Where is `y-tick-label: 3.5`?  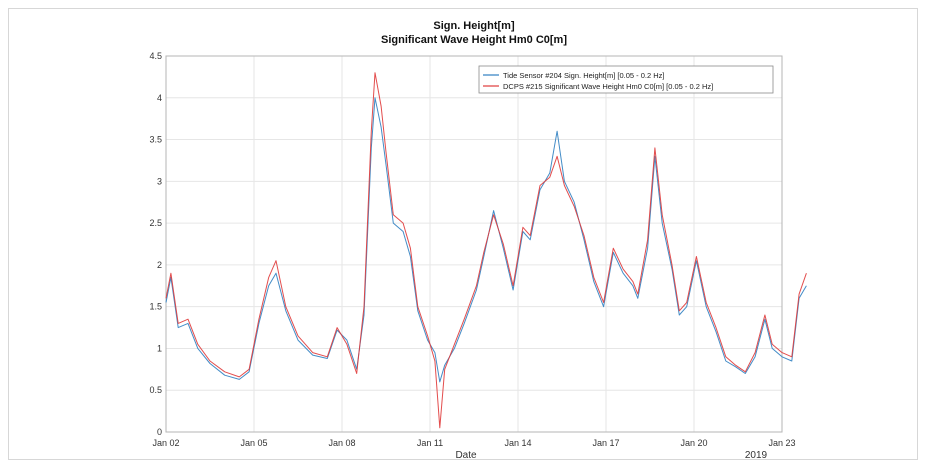 y-tick-label: 3.5 is located at coordinates (155, 140).